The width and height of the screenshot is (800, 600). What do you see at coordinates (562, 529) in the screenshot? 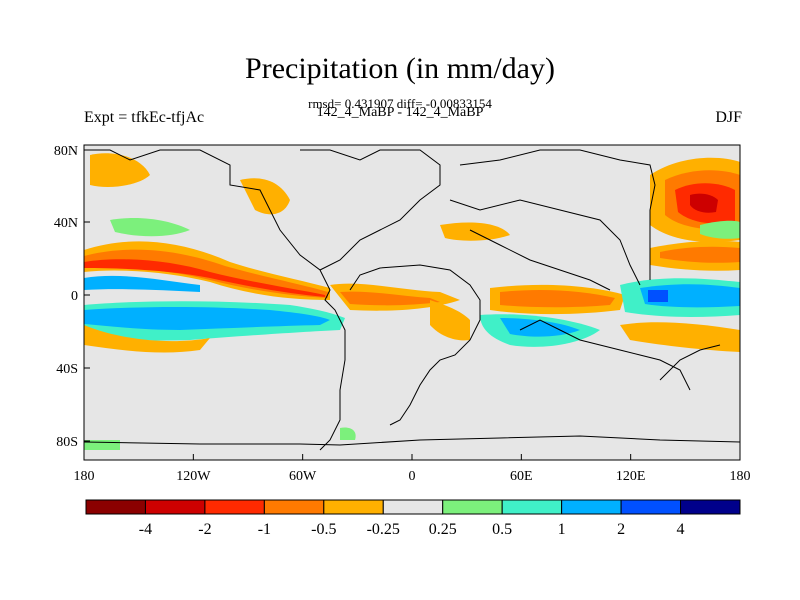
I see `colorbar-label: 1` at bounding box center [562, 529].